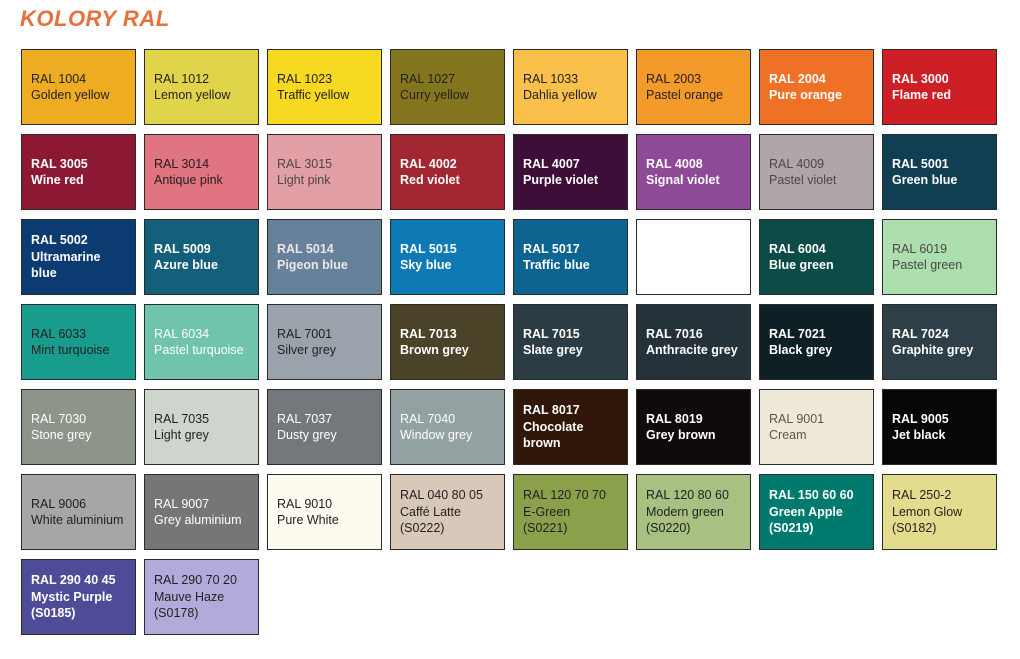  I want to click on color-swatch: RAL 120 80 60 Modern green (S0220), so click(693, 512).